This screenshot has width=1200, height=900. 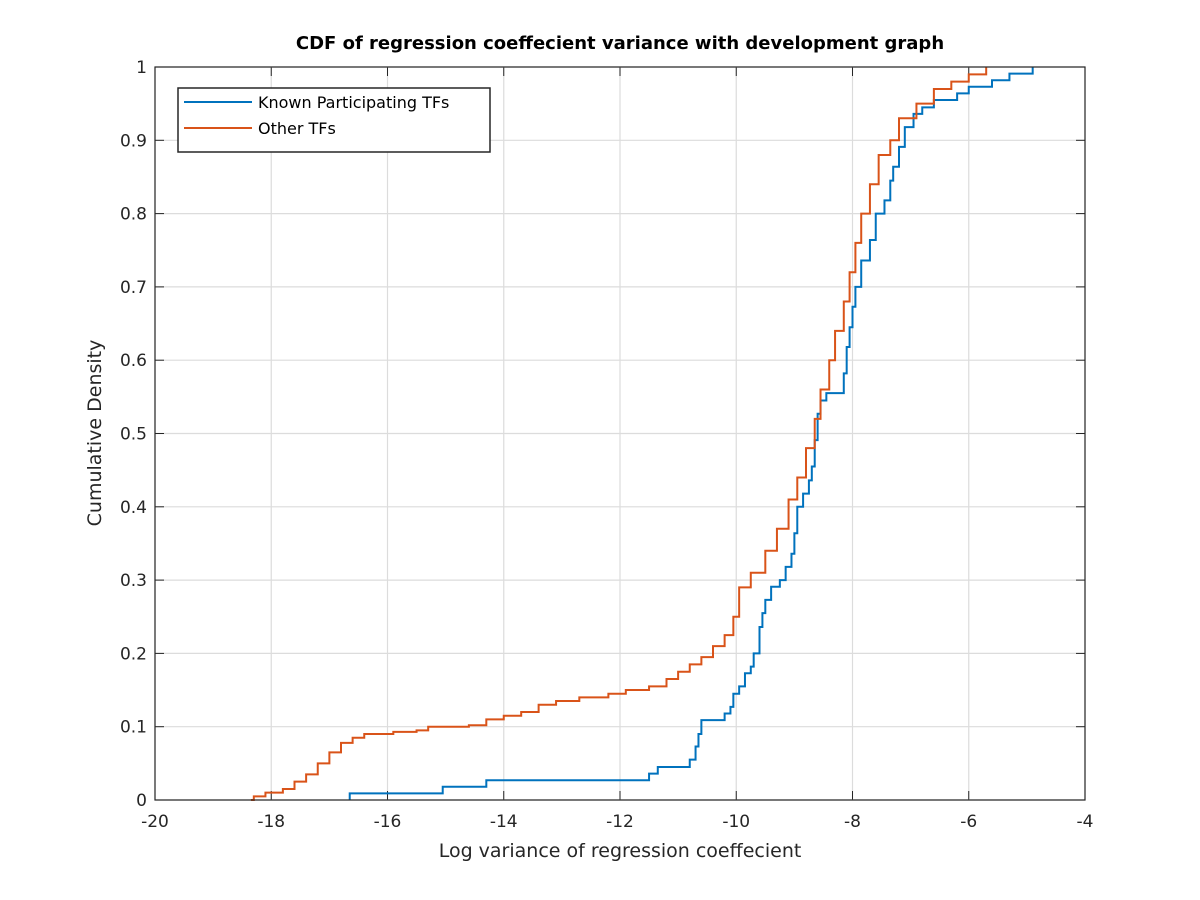 I want to click on y-axis-label: Cumulative Density, so click(x=95, y=433).